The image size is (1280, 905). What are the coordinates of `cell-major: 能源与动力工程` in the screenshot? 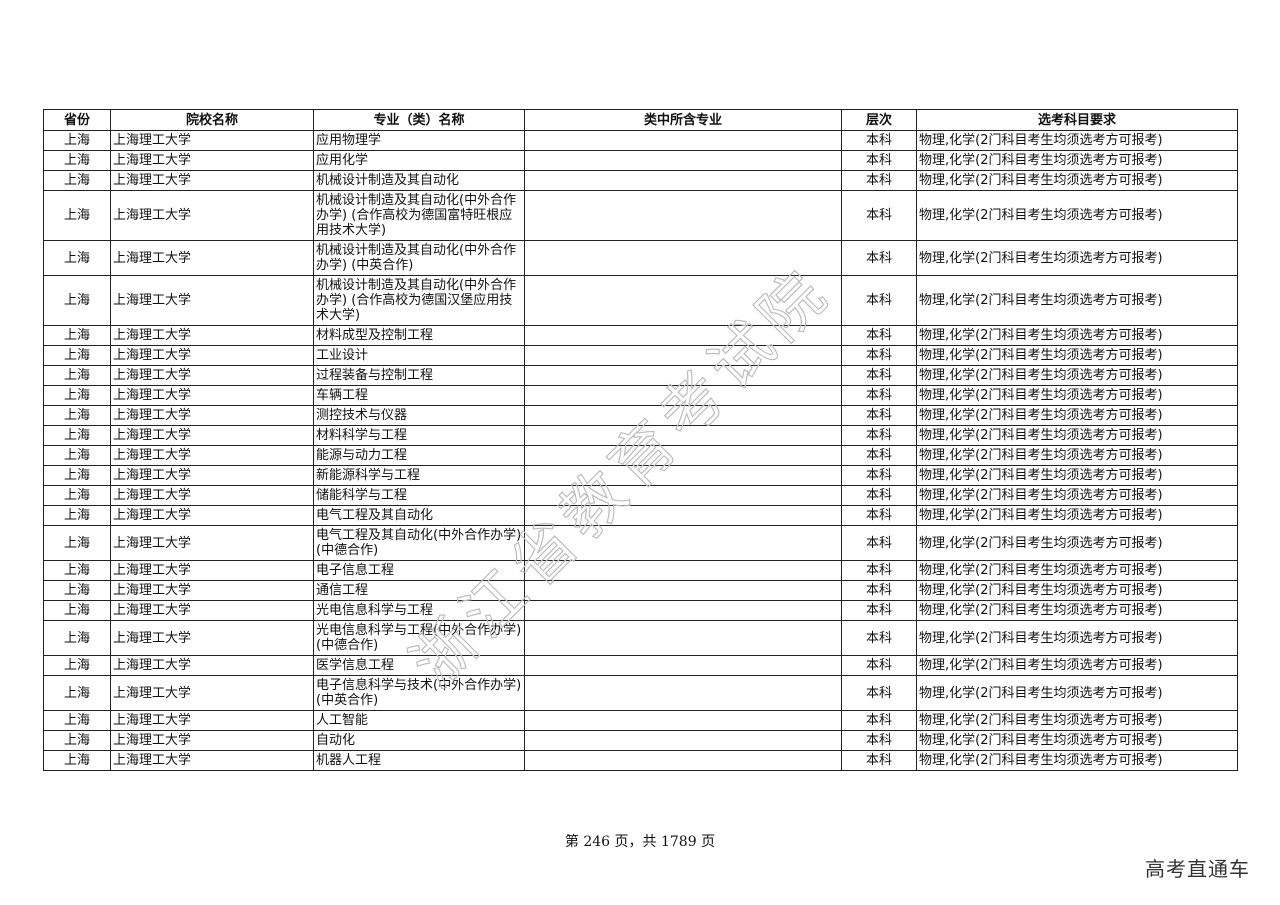 It's located at (419, 455).